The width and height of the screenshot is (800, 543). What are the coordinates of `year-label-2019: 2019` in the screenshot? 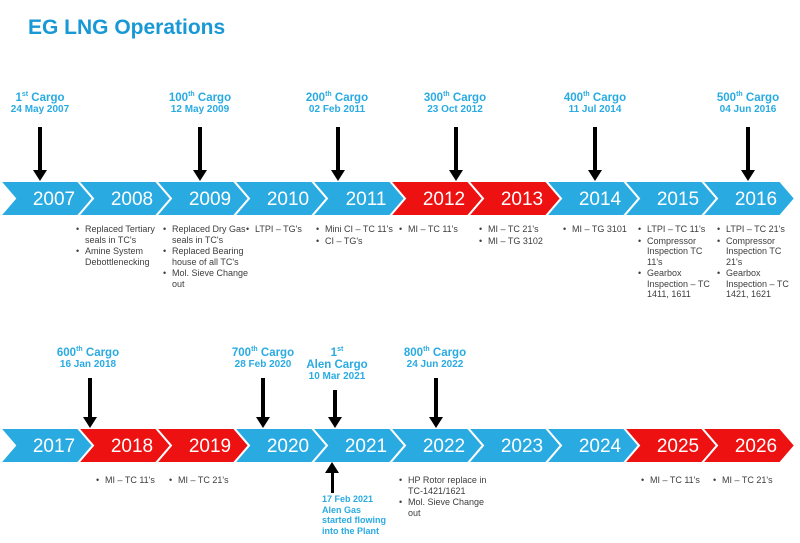 It's located at (210, 446).